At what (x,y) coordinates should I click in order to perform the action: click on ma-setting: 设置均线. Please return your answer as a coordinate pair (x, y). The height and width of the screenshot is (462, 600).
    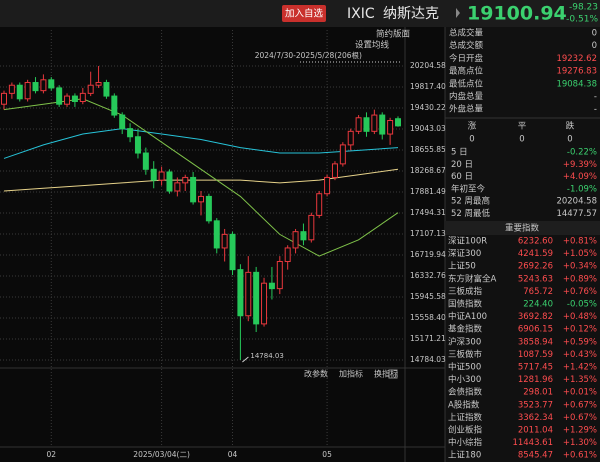
    Looking at the image, I should click on (372, 45).